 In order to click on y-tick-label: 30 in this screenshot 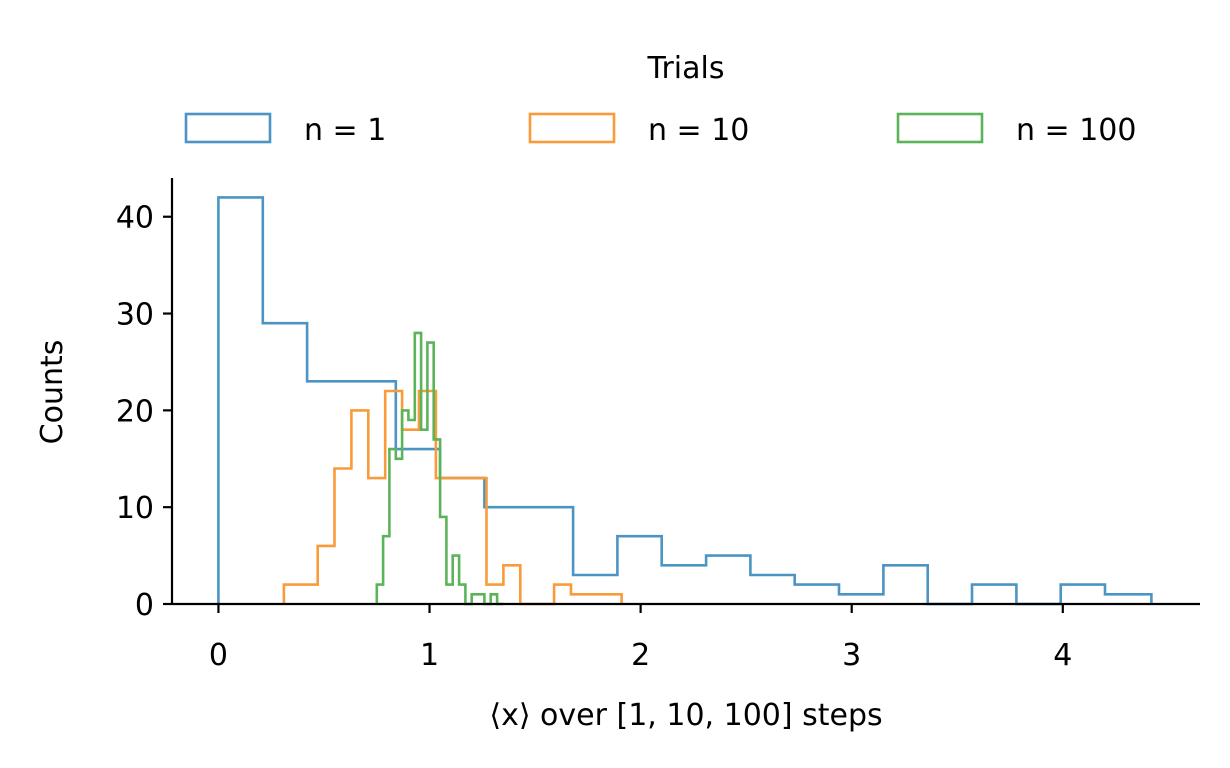, I will do `click(135, 315)`.